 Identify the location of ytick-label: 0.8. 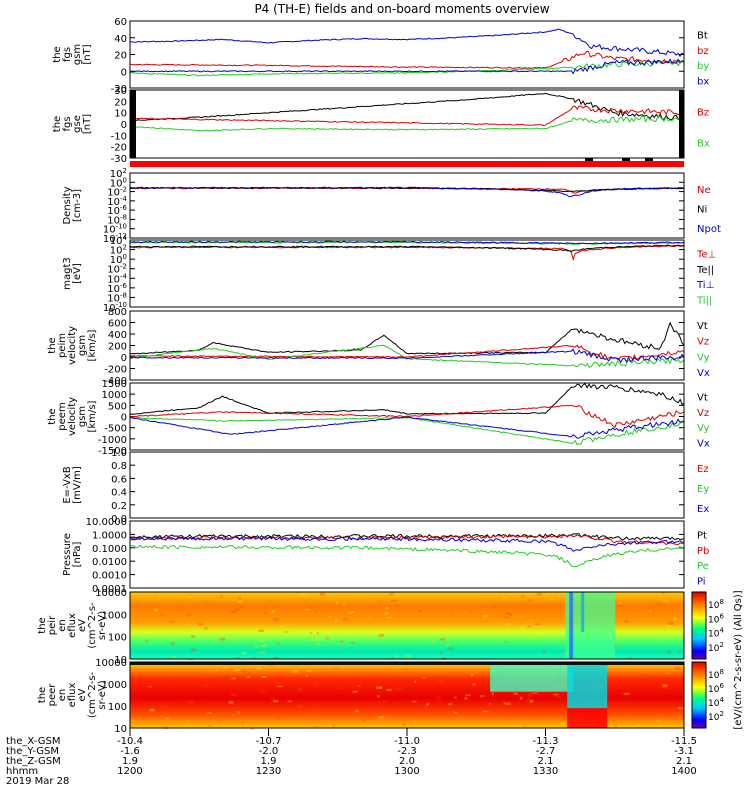
(119, 466).